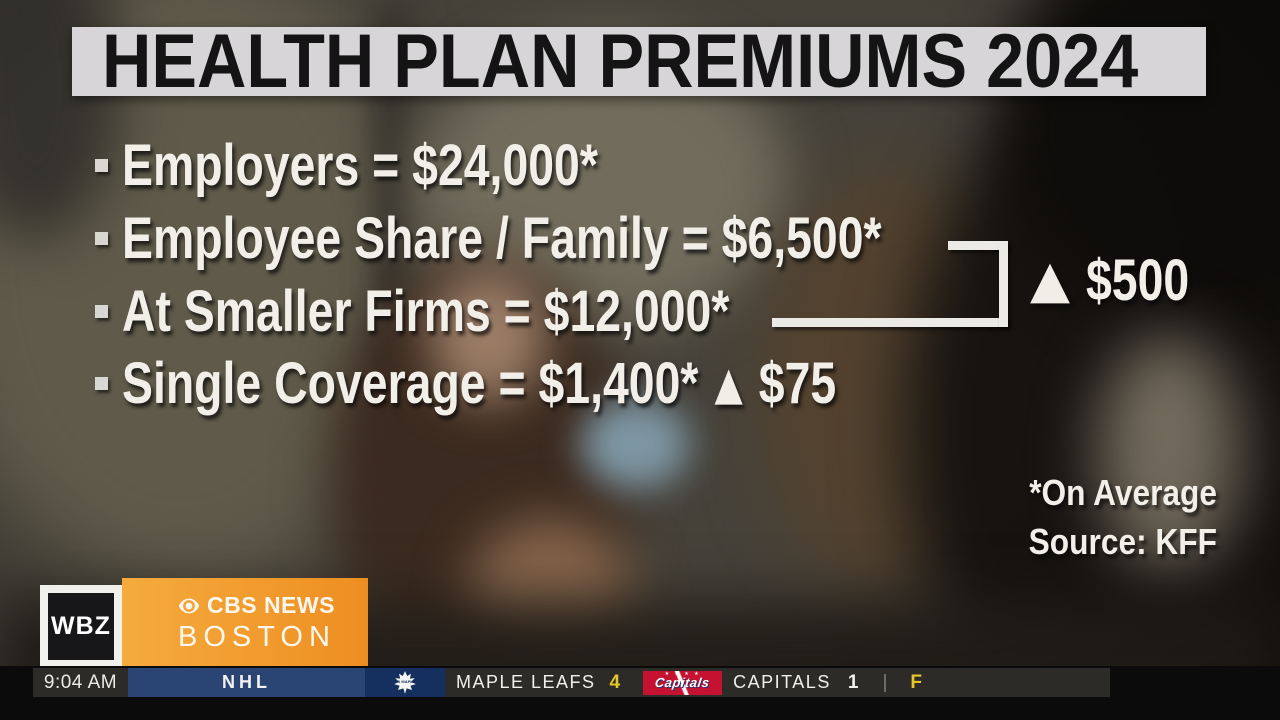 This screenshot has width=1280, height=720. What do you see at coordinates (410, 383) in the screenshot?
I see `stat-text: Single Coverage = $1,400*` at bounding box center [410, 383].